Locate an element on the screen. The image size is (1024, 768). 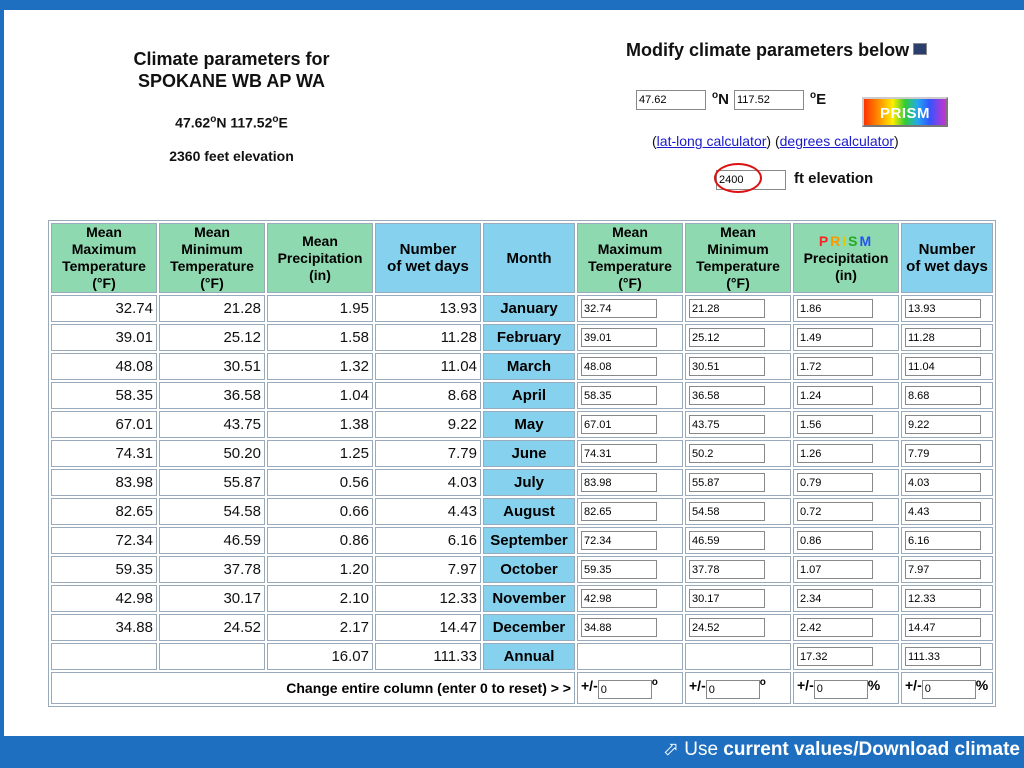
annual-max is located at coordinates (104, 656).